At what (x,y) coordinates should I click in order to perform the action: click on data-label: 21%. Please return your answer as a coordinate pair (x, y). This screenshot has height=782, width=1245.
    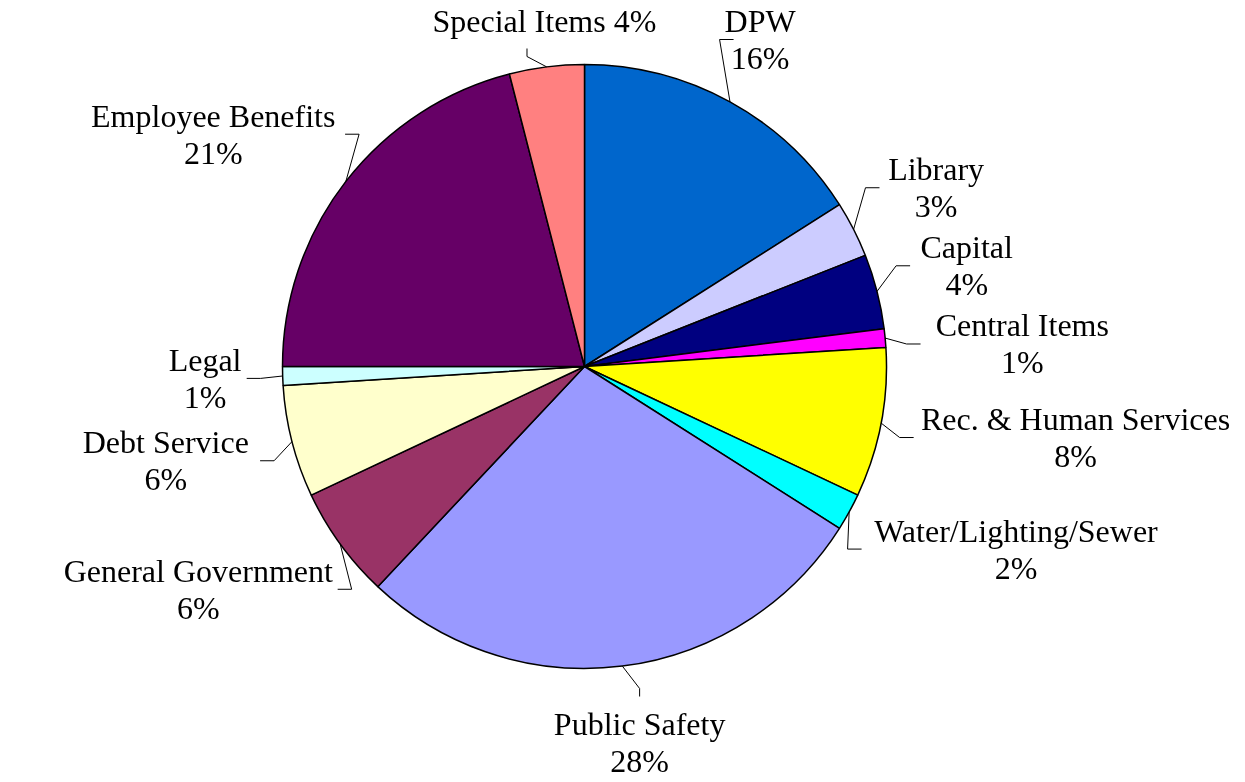
    Looking at the image, I should click on (213, 152).